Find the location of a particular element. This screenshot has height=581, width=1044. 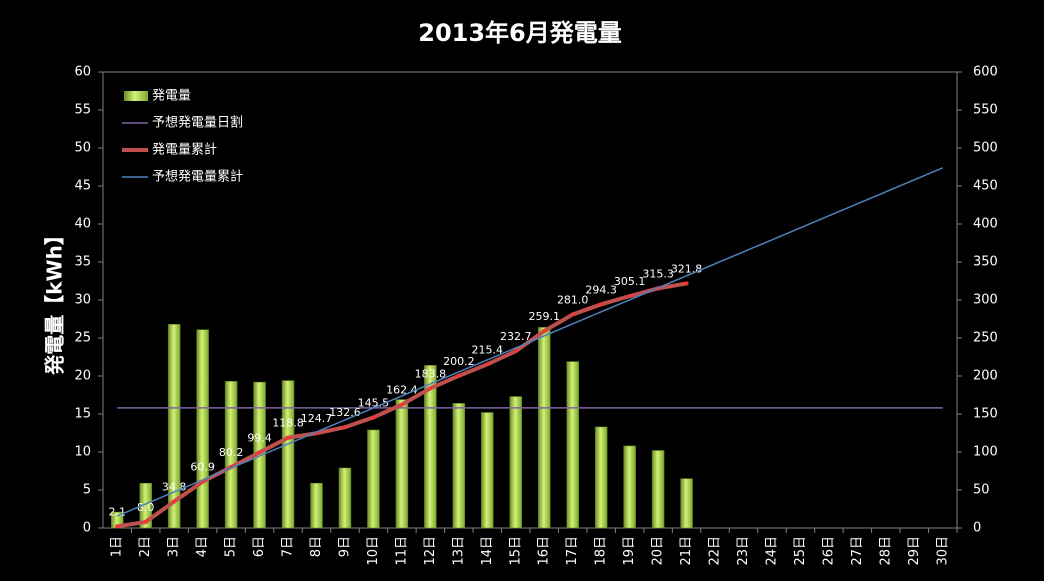

y-tick-label: 50 is located at coordinates (82, 148).